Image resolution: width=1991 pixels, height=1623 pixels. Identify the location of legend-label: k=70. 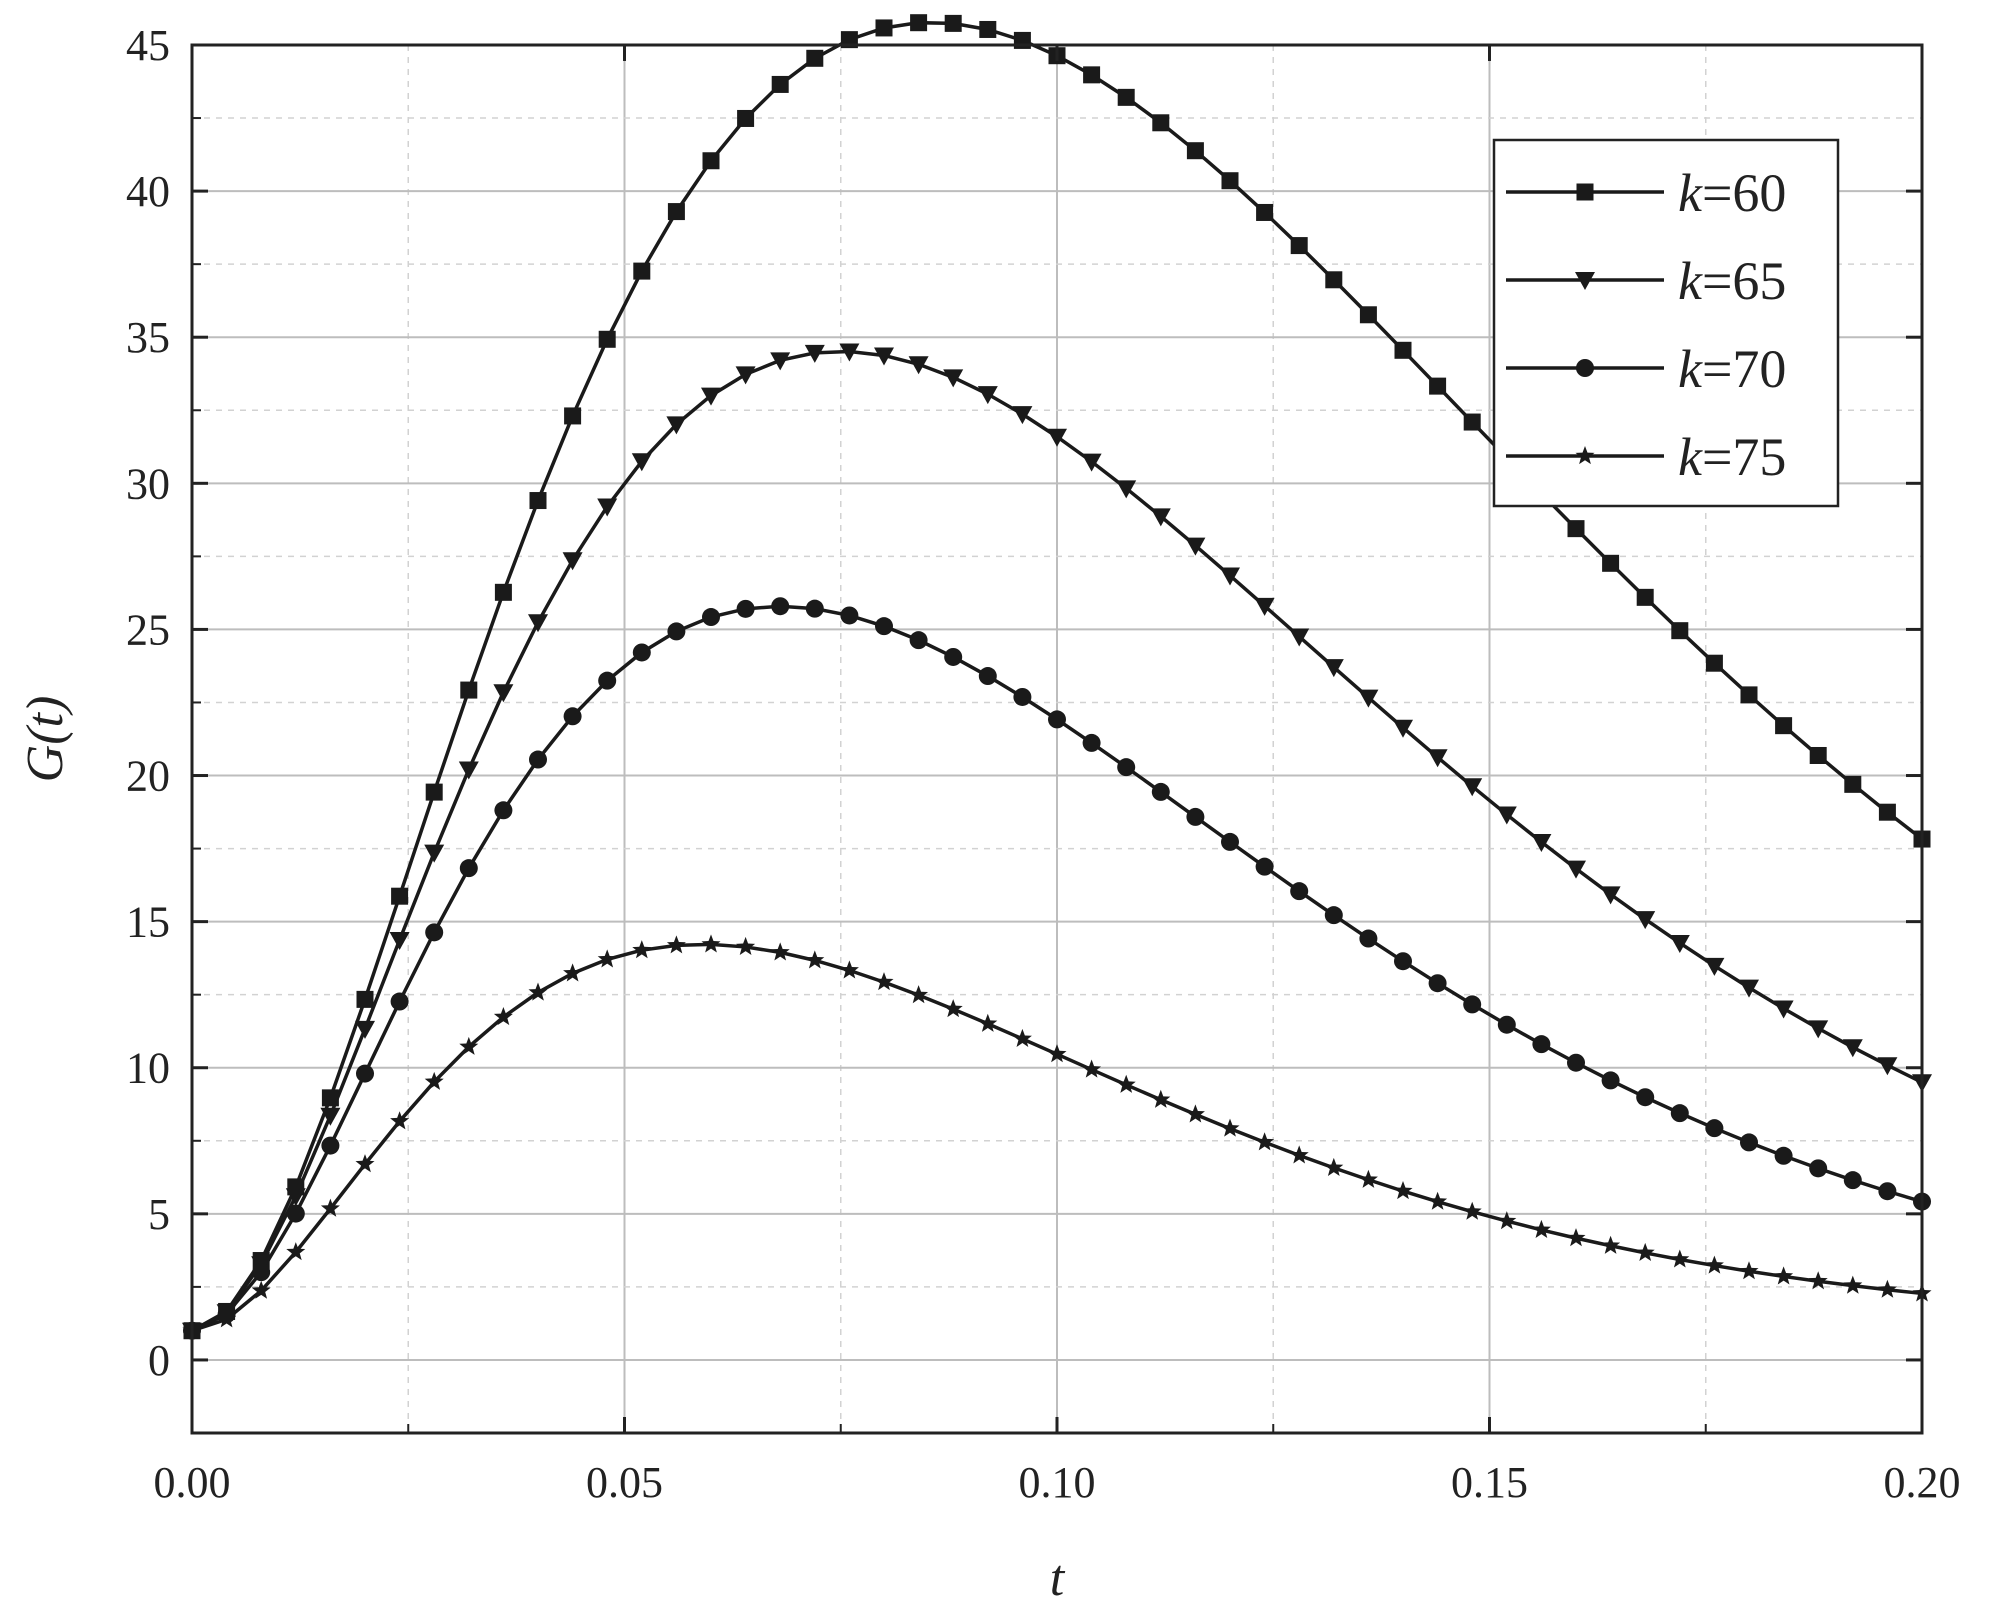
(1732, 369).